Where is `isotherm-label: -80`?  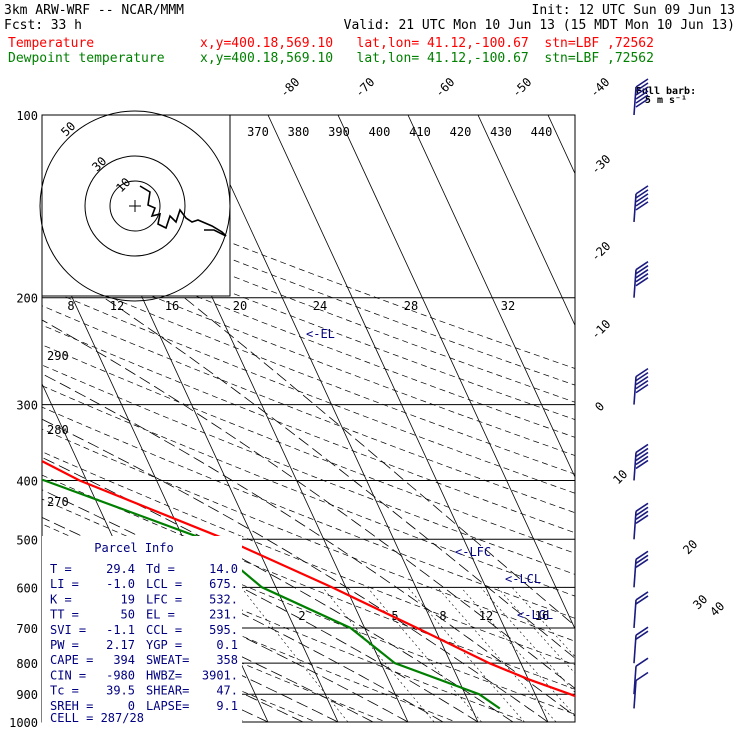
isotherm-label: -80 is located at coordinates (289, 87).